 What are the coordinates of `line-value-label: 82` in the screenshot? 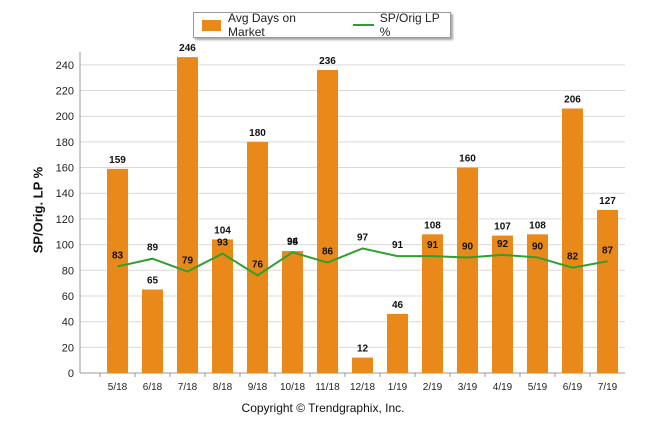 It's located at (573, 257).